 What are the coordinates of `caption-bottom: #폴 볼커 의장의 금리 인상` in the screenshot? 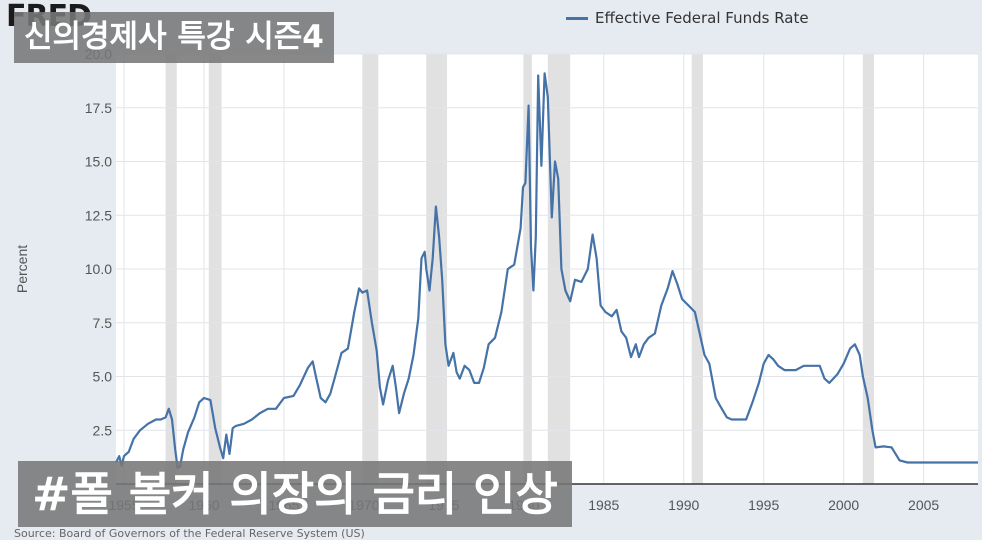 It's located at (295, 494).